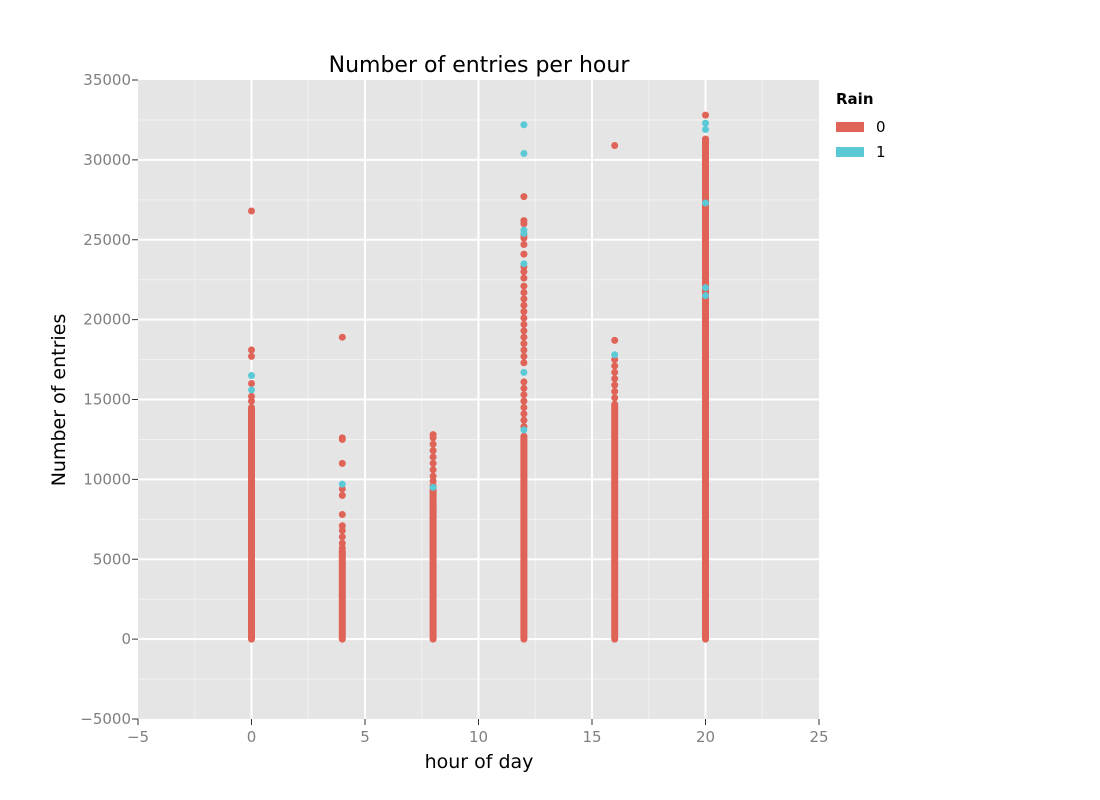 The image size is (1100, 800). Describe the element at coordinates (478, 737) in the screenshot. I see `x-tick-label: 10` at that location.